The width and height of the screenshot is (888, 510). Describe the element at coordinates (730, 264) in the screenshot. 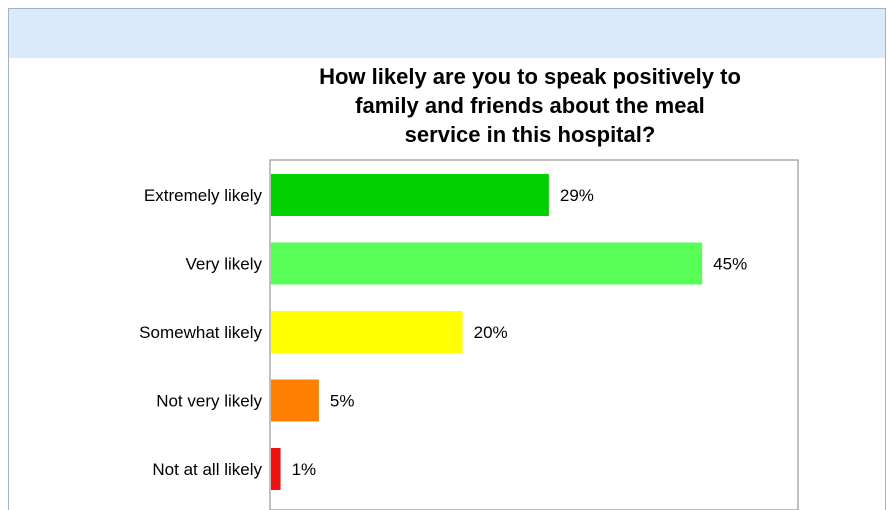

I see `data-label: 45%` at that location.